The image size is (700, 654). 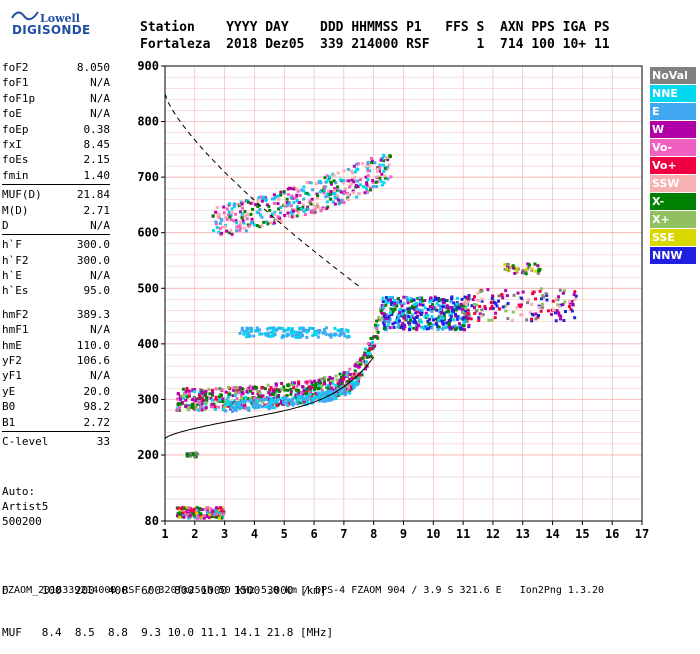 I want to click on legend-item-vo-: Vo+, so click(x=673, y=165).